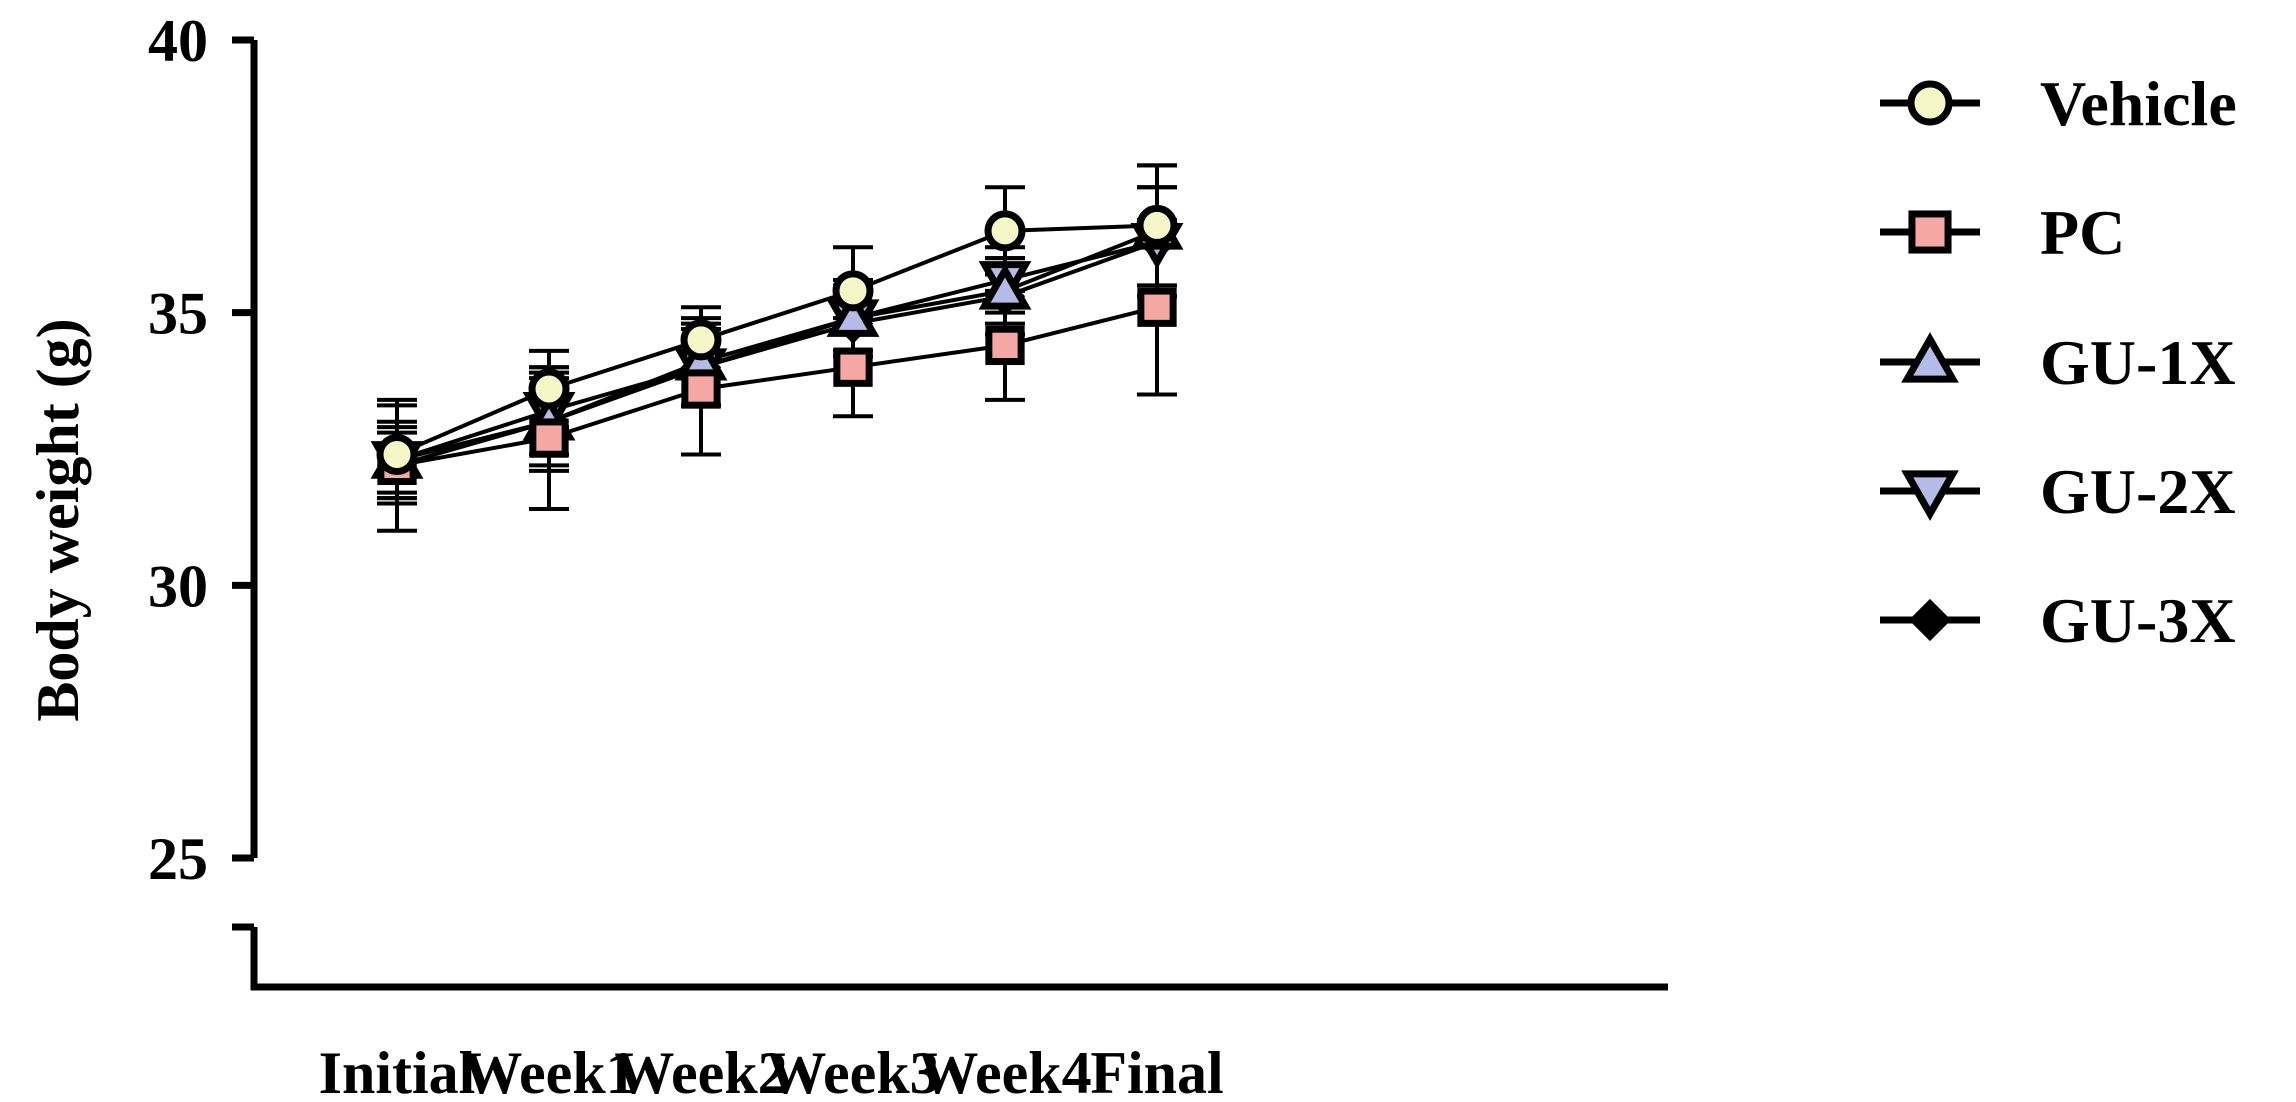  I want to click on legend-item: GU-1X, so click(2058, 362).